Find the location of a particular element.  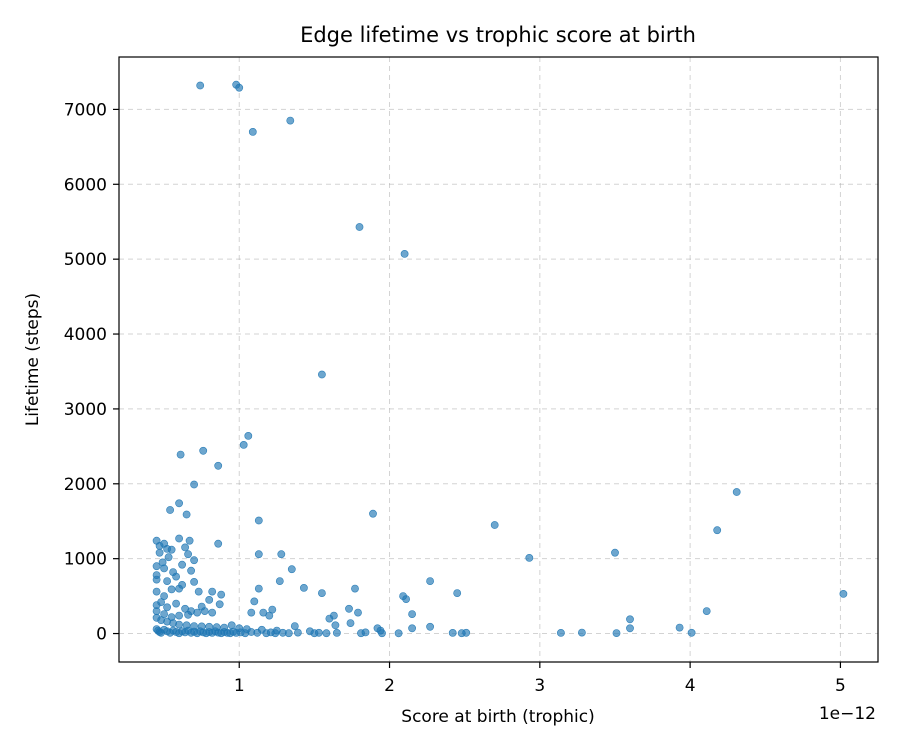

y-tick-label: 6000 is located at coordinates (85, 185).